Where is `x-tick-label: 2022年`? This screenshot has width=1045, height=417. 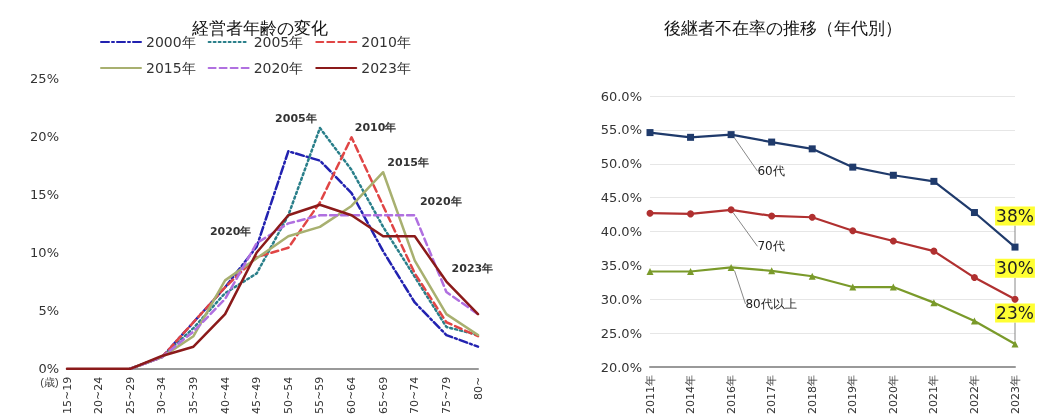 x-tick-label: 2022年 is located at coordinates (974, 395).